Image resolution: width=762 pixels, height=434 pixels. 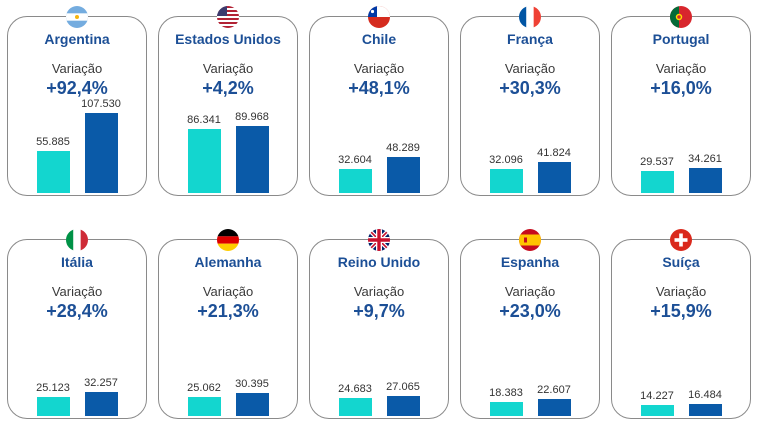 I want to click on switzerland-flag-icon, so click(x=681, y=240).